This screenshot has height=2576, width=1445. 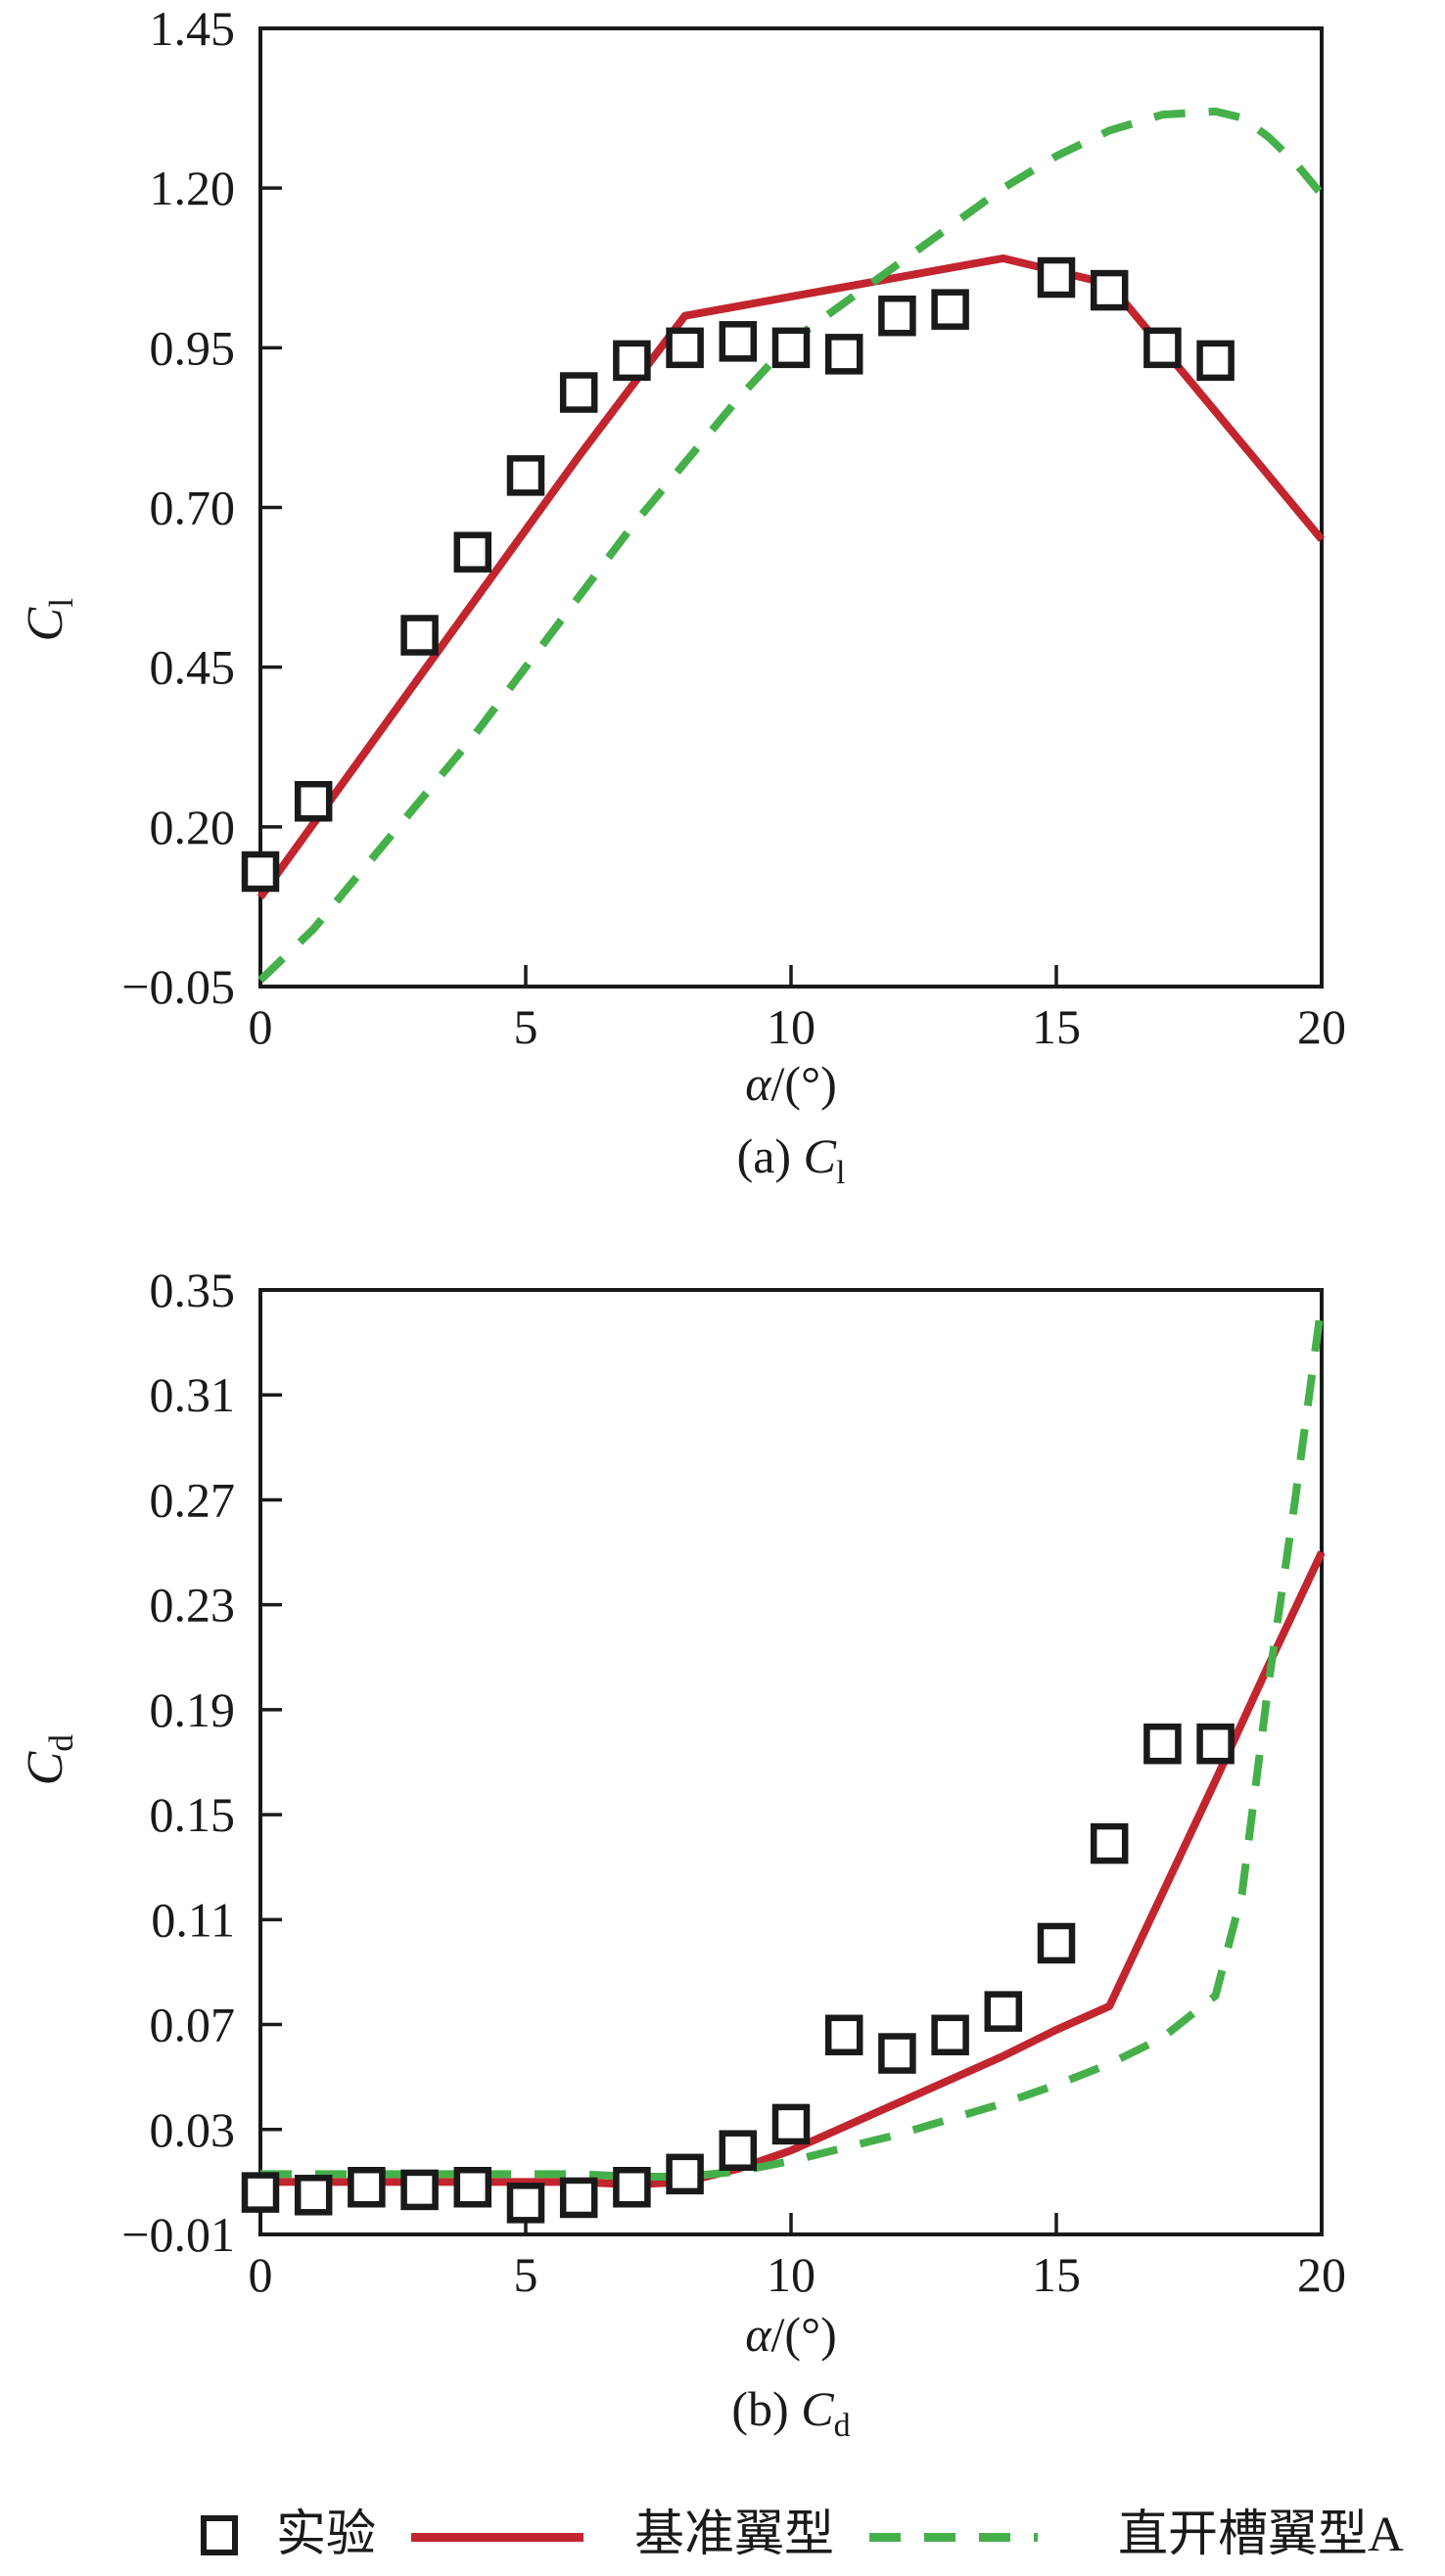 What do you see at coordinates (840, 1173) in the screenshot?
I see `caption-a-subscript: l` at bounding box center [840, 1173].